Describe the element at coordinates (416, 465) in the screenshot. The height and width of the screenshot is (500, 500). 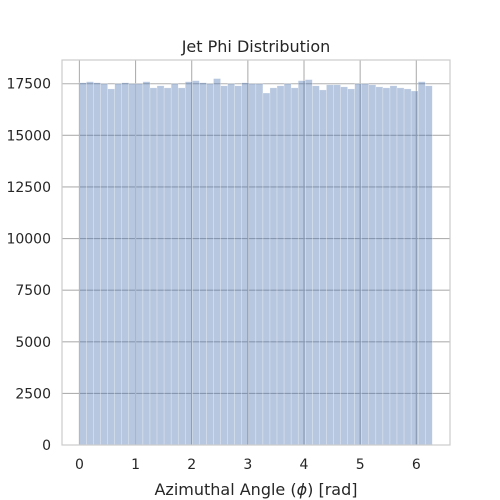
I see `x-tick-label: 6` at that location.